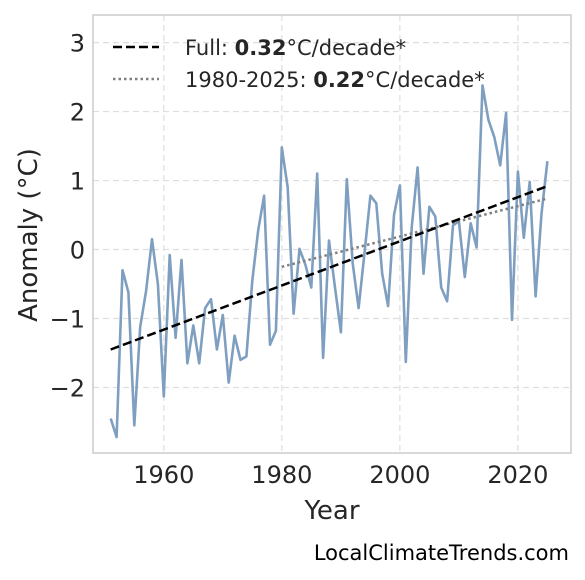 The image size is (585, 580). I want to click on legend-full-value: 0.32, so click(261, 48).